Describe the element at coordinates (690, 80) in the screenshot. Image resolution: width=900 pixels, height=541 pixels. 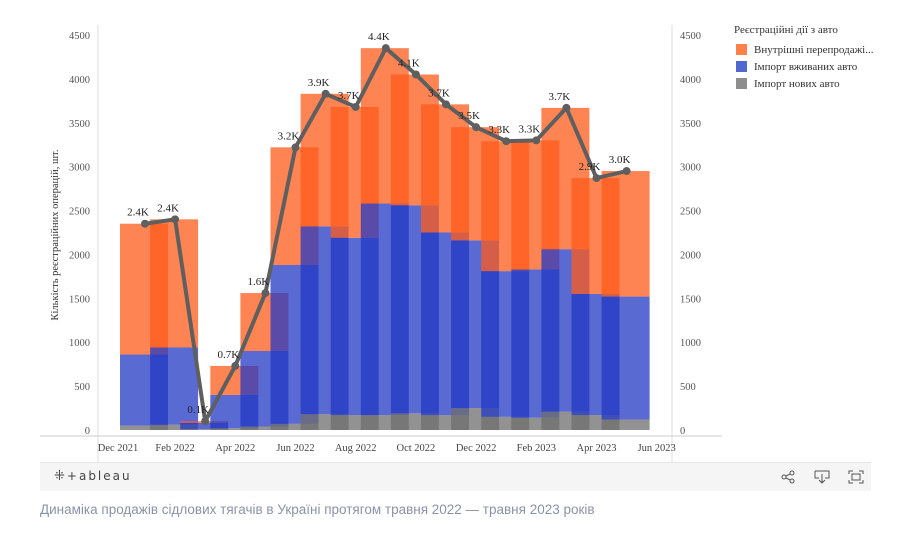
I see `y2-tick-label: 4000` at that location.